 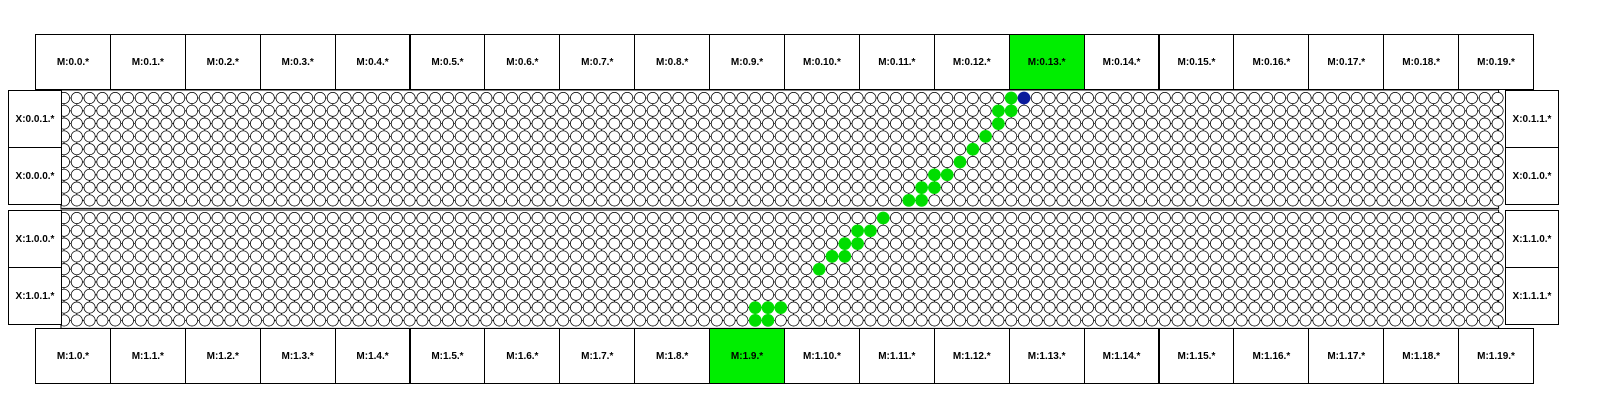 I want to click on bottom-module-cell: M:1.2.*, so click(x=222, y=356).